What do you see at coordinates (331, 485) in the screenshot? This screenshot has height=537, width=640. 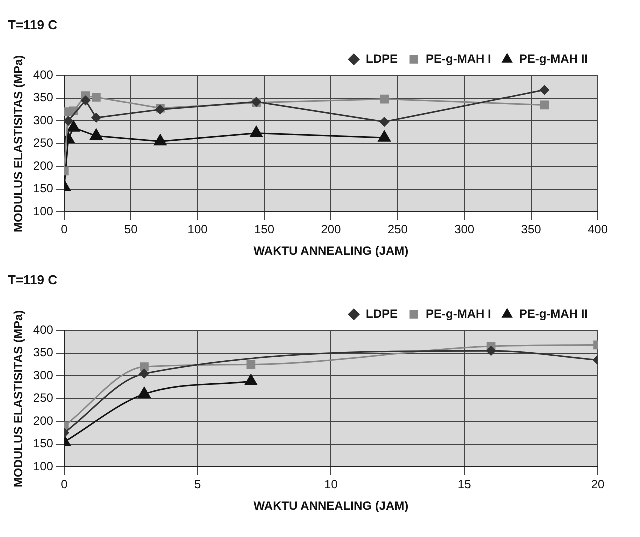 I see `x-tick-label: 10` at bounding box center [331, 485].